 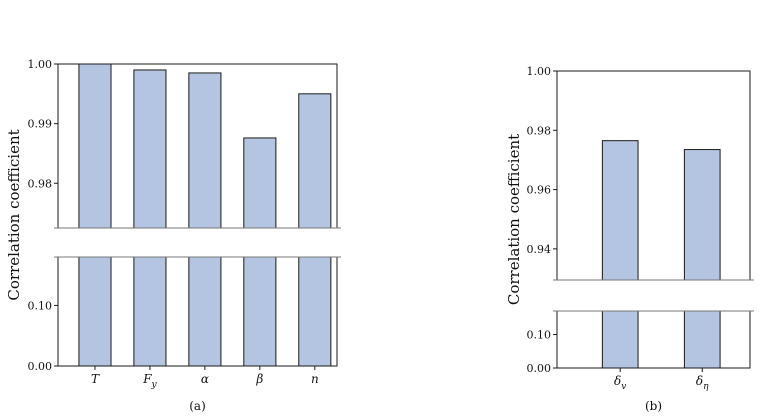 What do you see at coordinates (539, 130) in the screenshot?
I see `upper-tick-label-2-2: 0.98` at bounding box center [539, 130].